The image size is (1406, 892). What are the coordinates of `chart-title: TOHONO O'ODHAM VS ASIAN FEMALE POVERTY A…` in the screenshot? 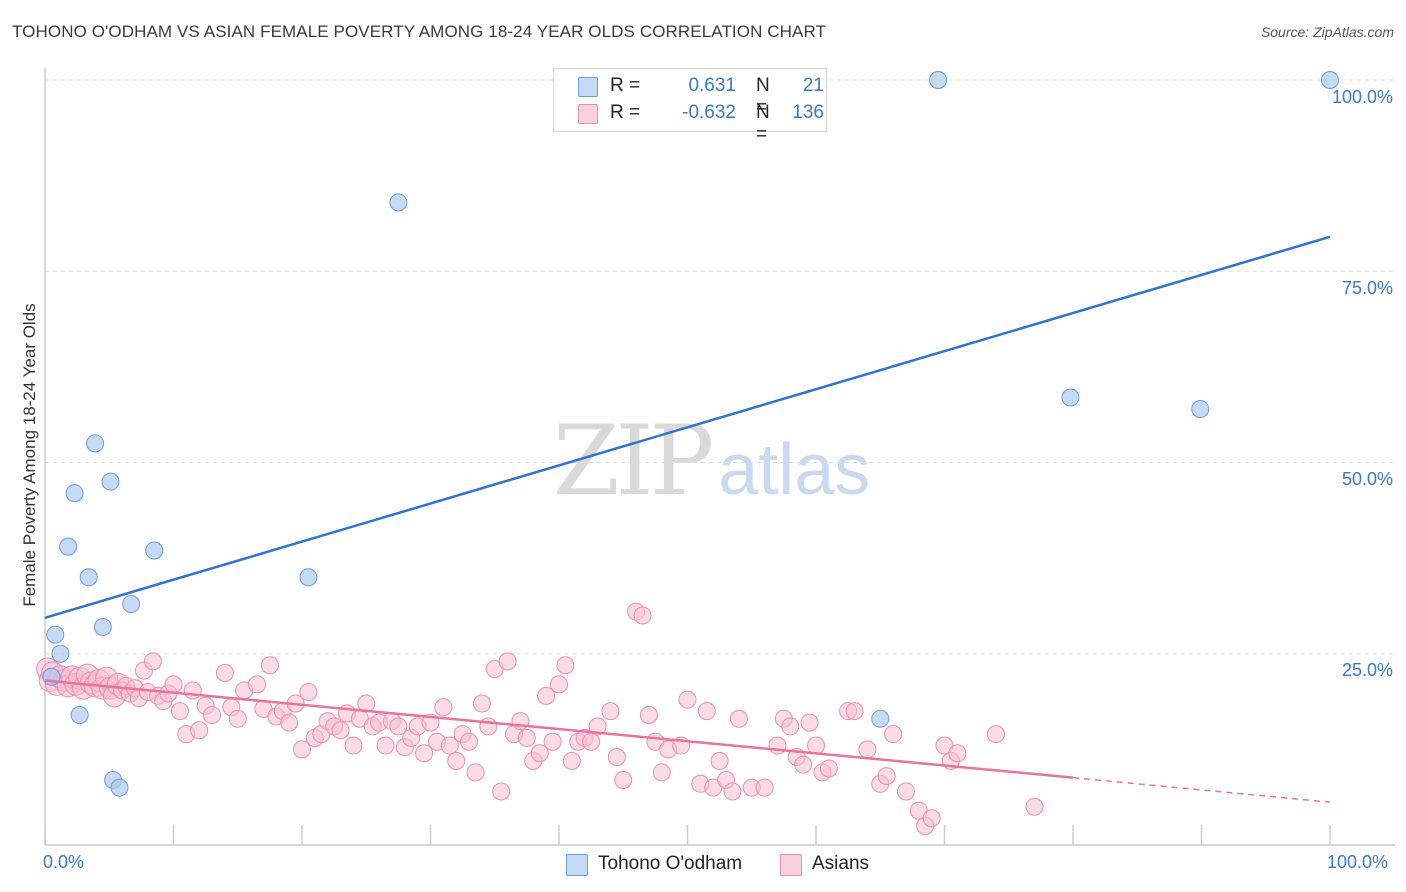 It's located at (419, 31).